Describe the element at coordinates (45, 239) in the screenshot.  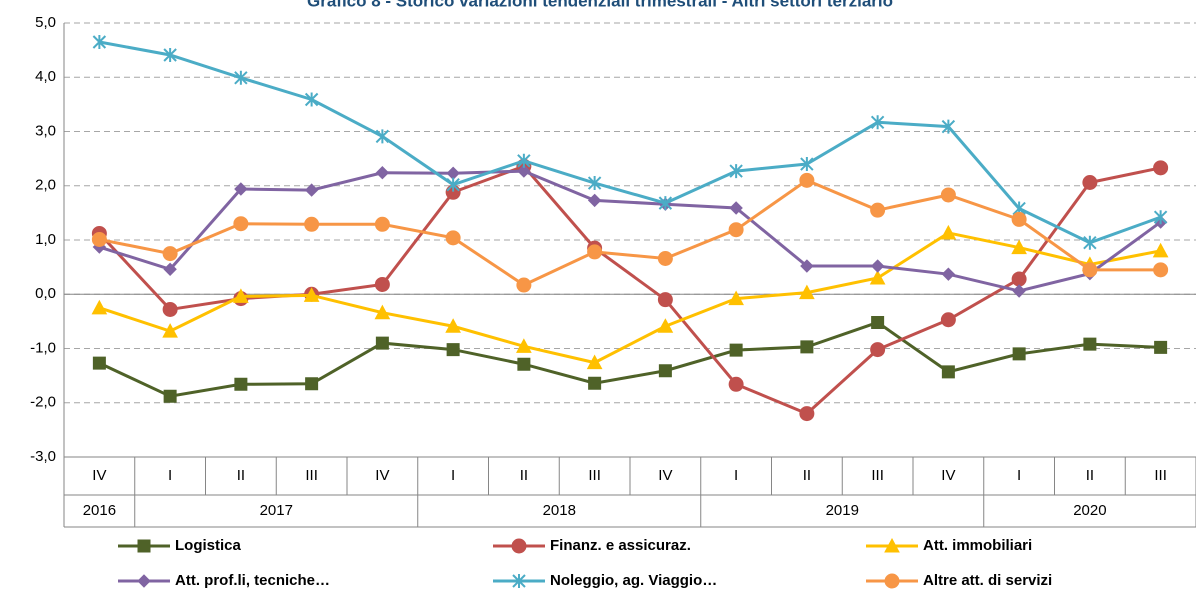
I see `y-tick-label: 1,0` at that location.